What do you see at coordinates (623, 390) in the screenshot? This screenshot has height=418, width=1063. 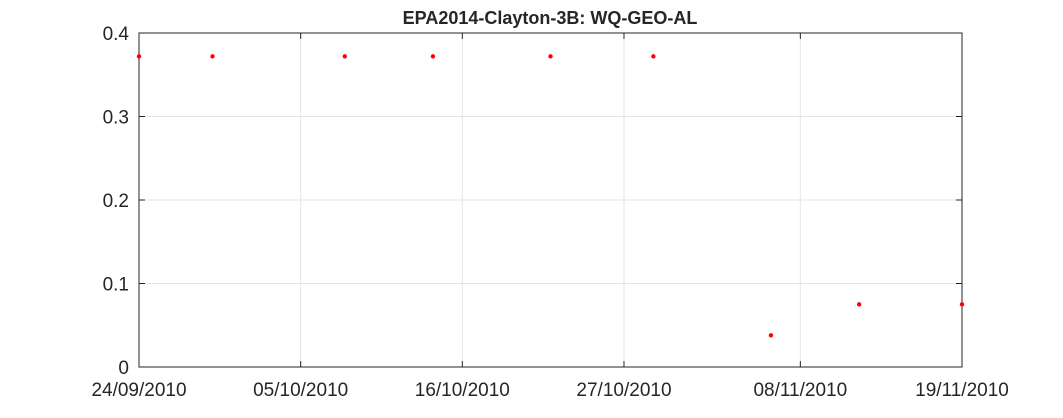 I see `x-tick-label: 27/10/2010` at bounding box center [623, 390].